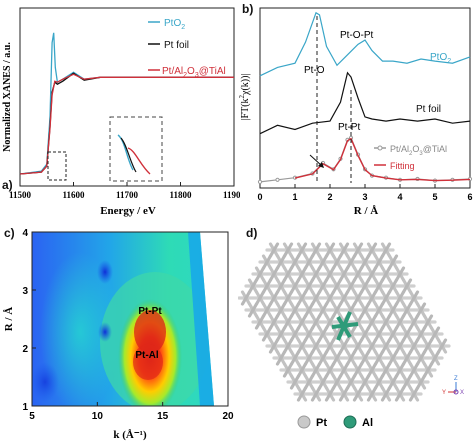  Describe the element at coordinates (127, 191) in the screenshot. I see `x-ticks: 11500 11600 11700 11800 11900` at that location.